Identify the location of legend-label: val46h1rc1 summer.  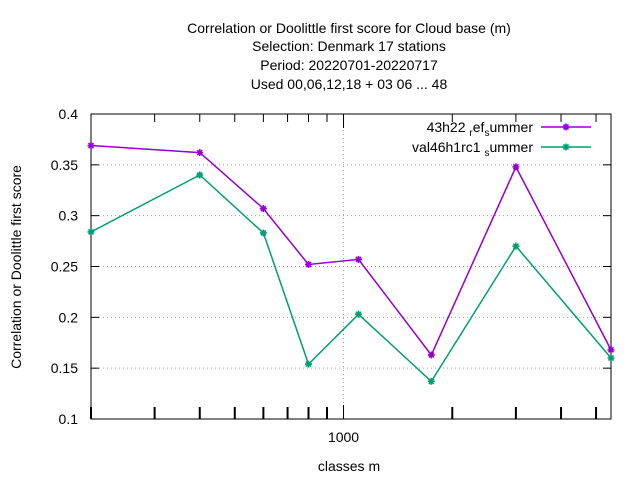
(472, 149).